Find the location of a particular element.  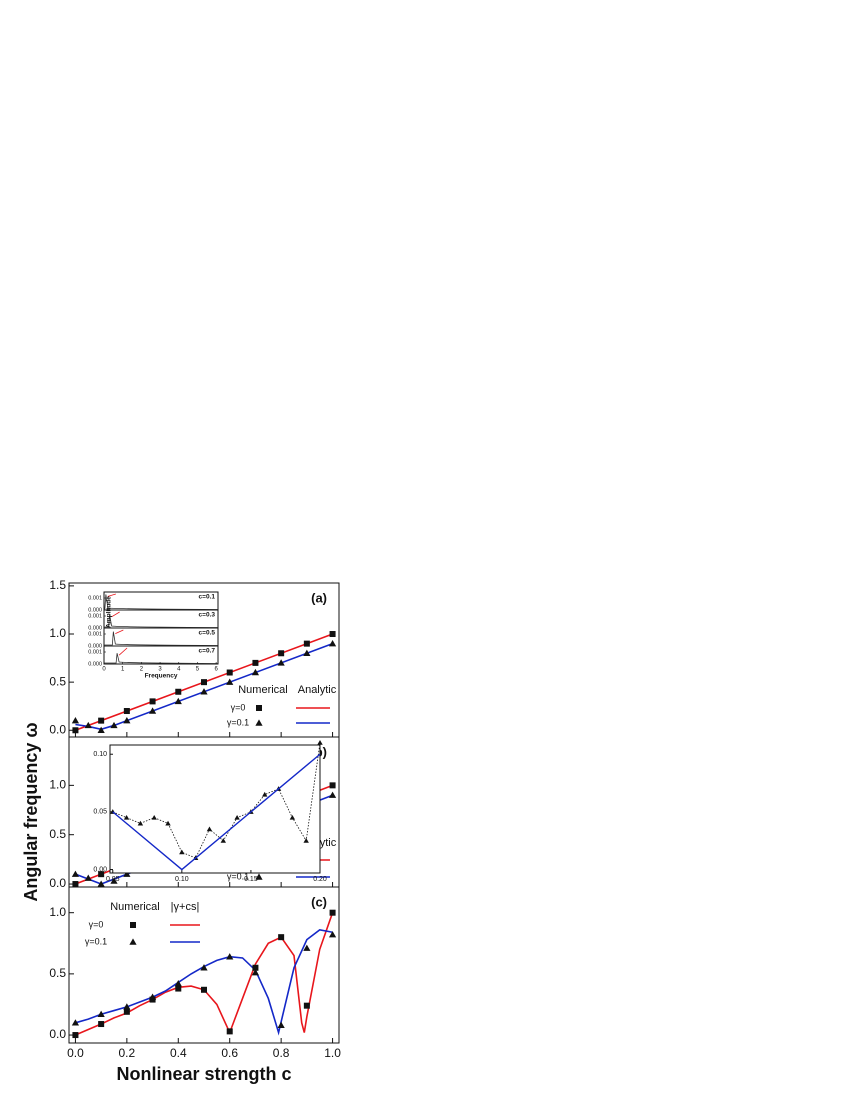

row-label: c=0.7 is located at coordinates (207, 651).